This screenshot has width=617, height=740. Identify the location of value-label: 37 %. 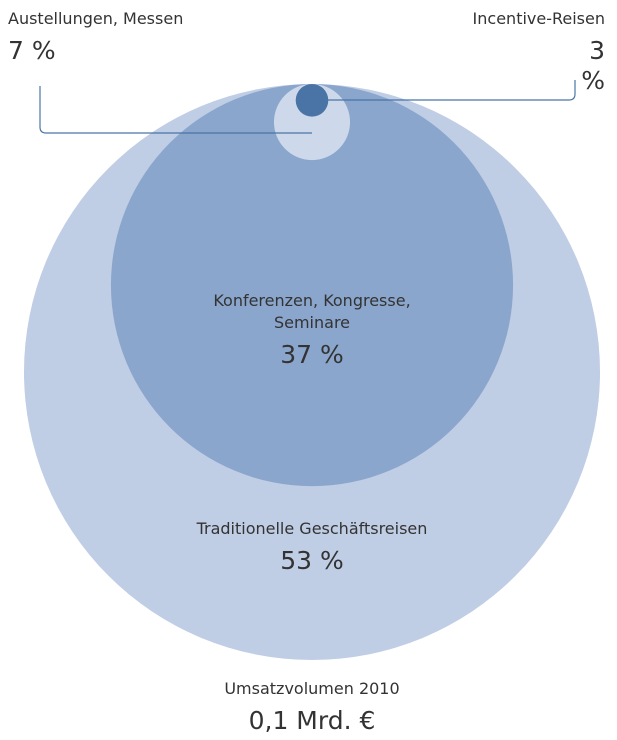
(312, 354).